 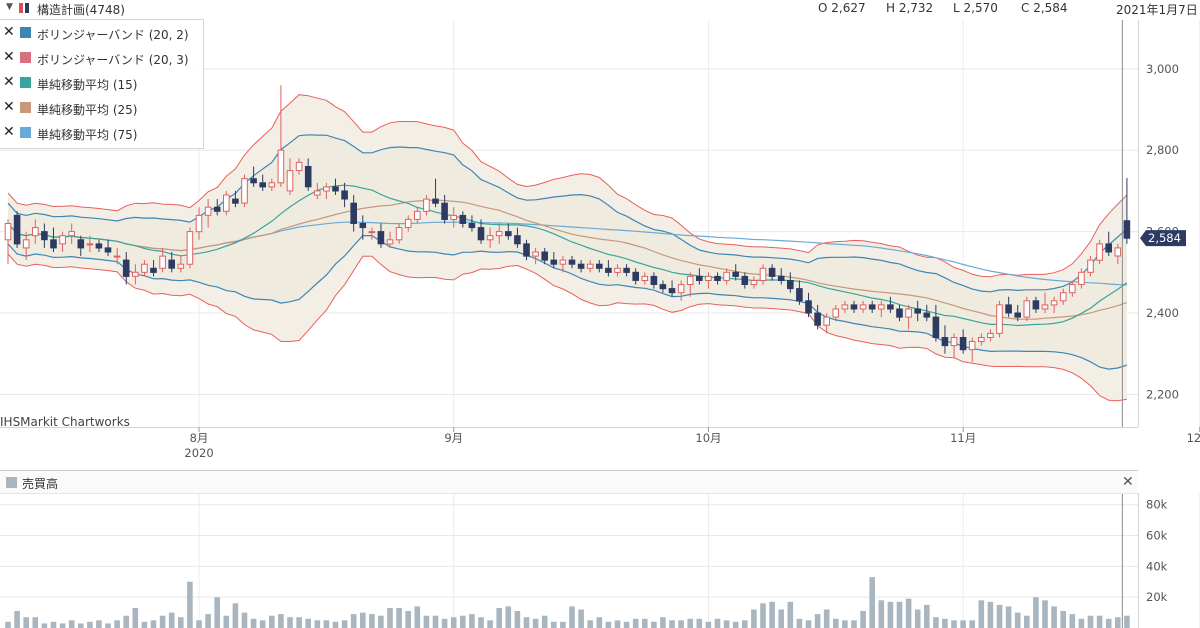 What do you see at coordinates (842, 8) in the screenshot?
I see `open-value: O 2,627` at bounding box center [842, 8].